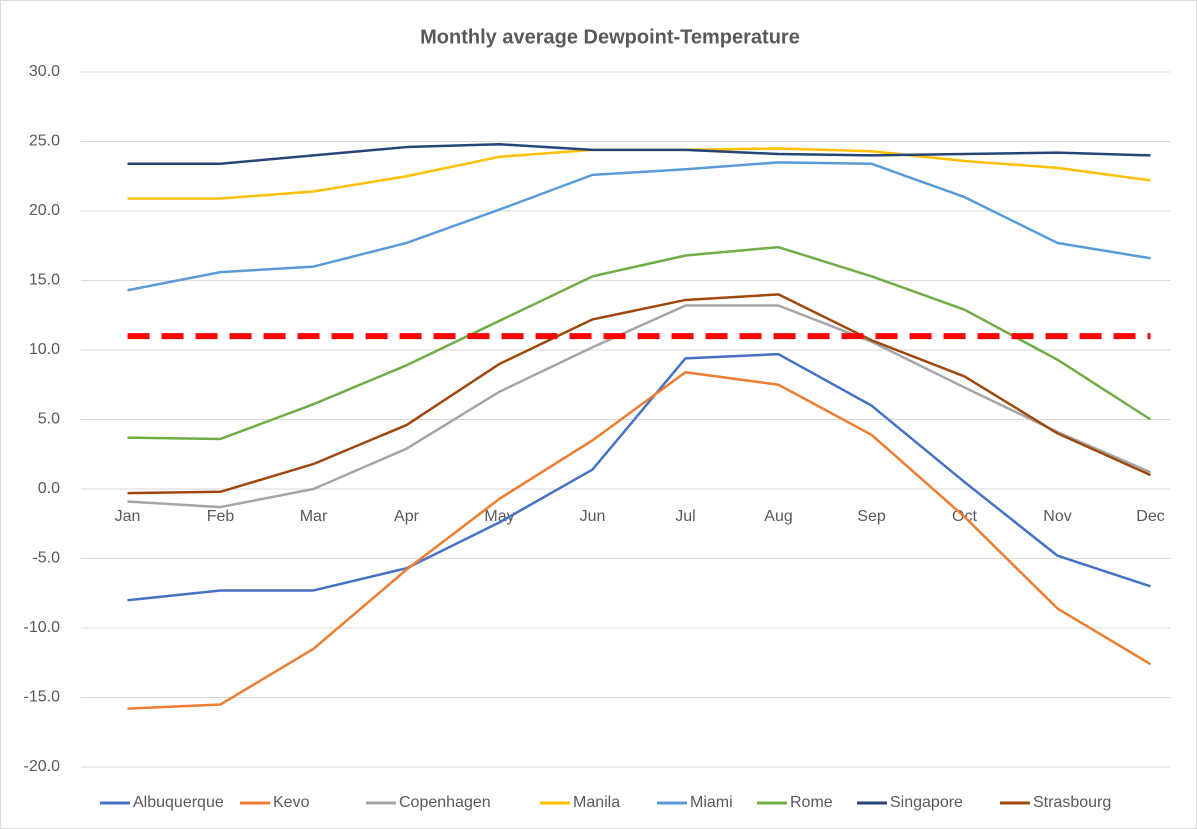  What do you see at coordinates (42, 697) in the screenshot?
I see `y-tick-label: -15.0` at bounding box center [42, 697].